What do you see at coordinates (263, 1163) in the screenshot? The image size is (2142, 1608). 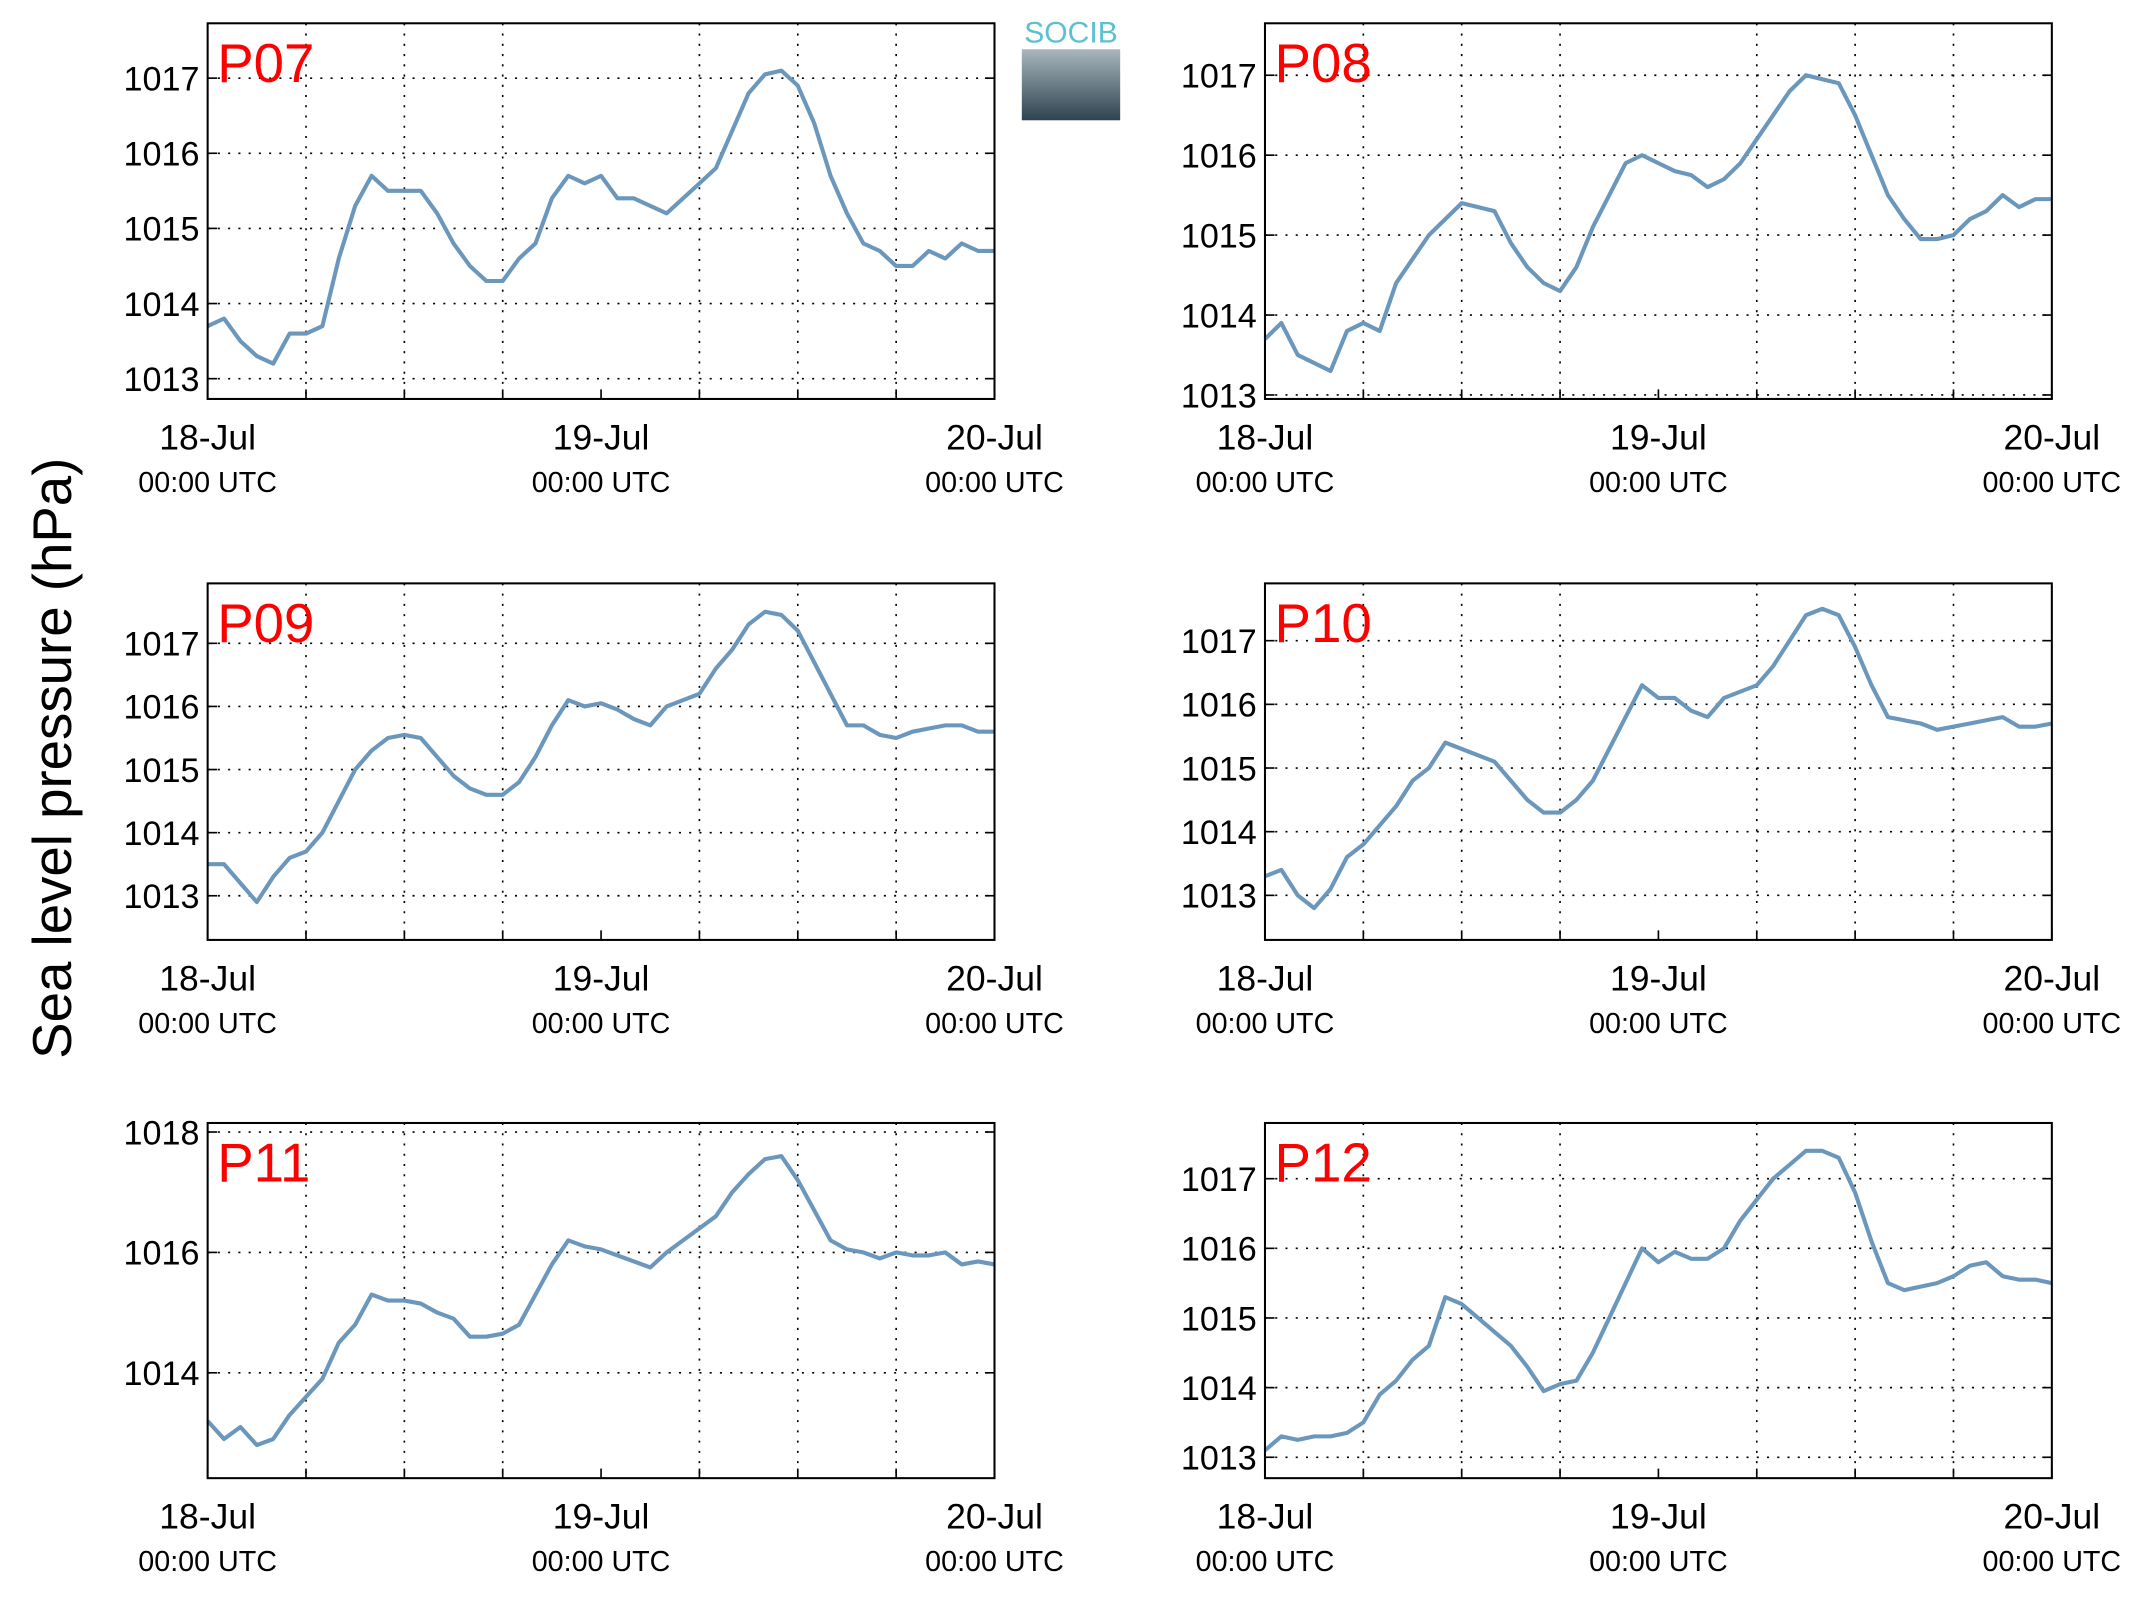 I see `panel-title: P11` at bounding box center [263, 1163].